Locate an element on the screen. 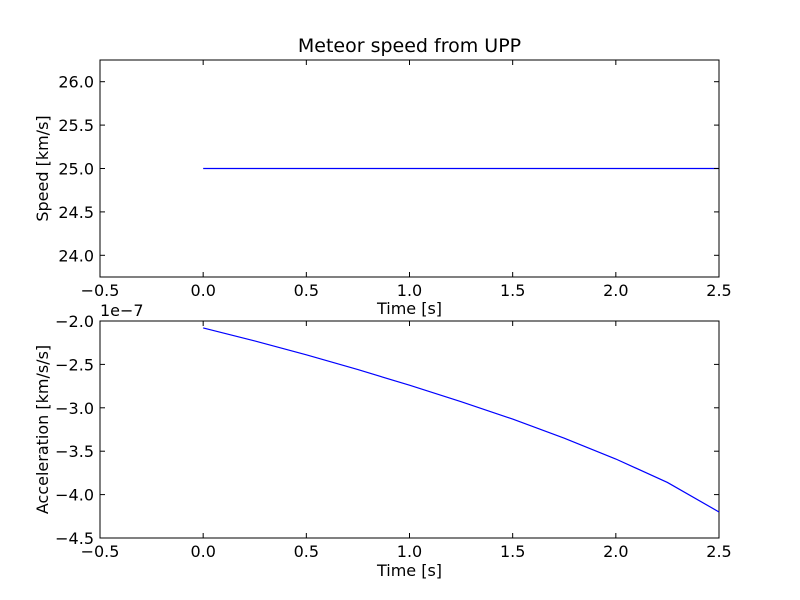 This screenshot has height=600, width=800. acceleration-y-tick-label: −2.5 is located at coordinates (74, 364).